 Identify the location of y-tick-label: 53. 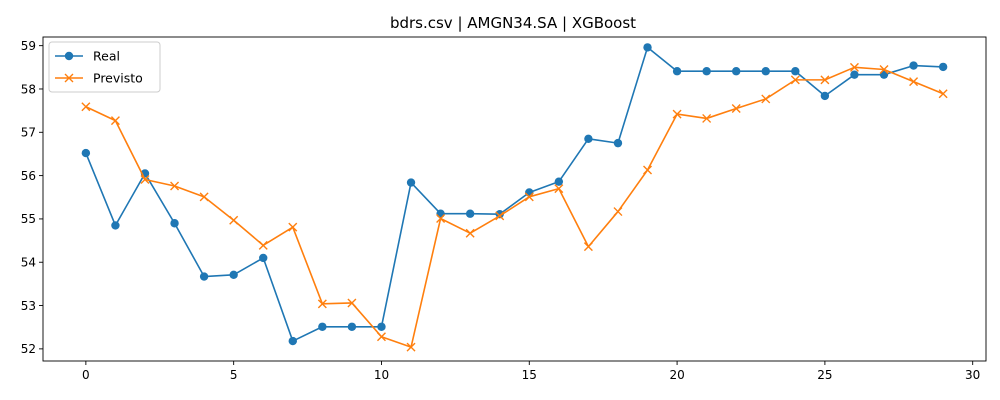
(28, 306).